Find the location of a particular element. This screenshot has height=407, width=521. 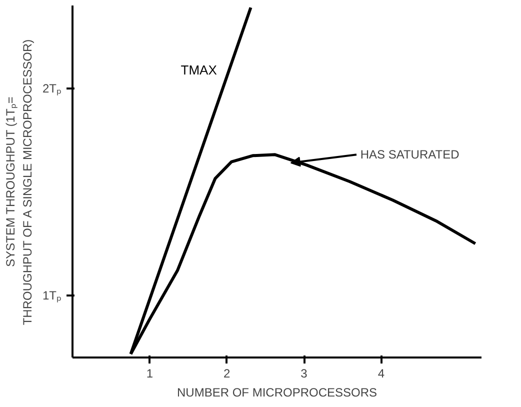

y-tick-label: 1Tₚ is located at coordinates (52, 295).